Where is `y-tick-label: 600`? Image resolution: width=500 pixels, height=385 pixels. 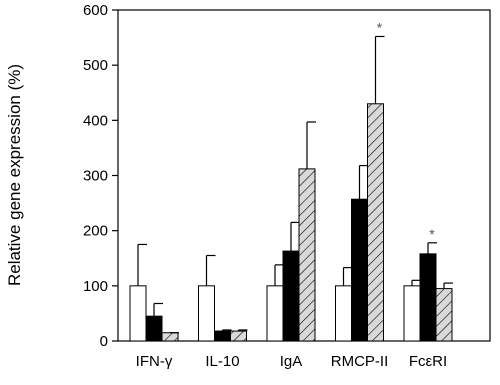 y-tick-label: 600 is located at coordinates (95, 10).